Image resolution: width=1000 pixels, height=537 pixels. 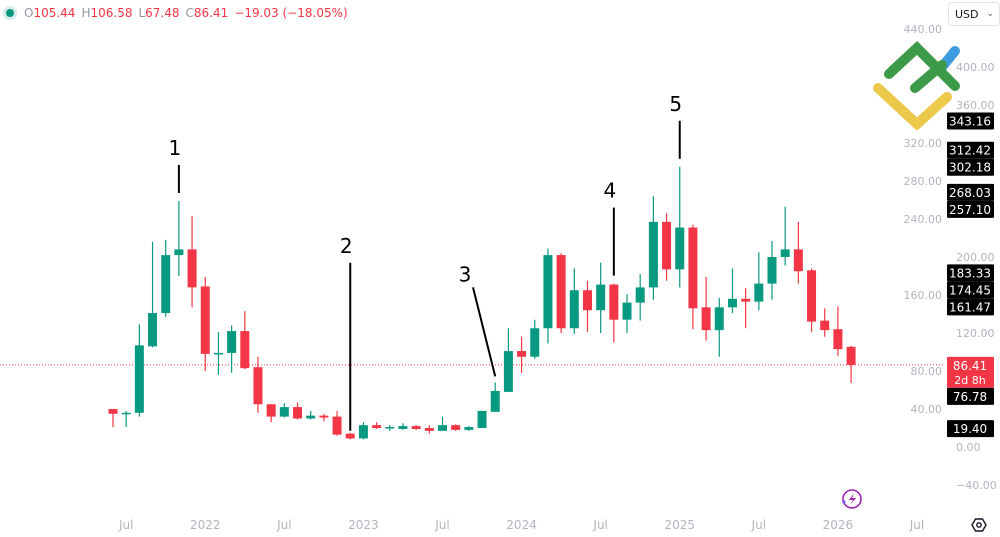 What do you see at coordinates (969, 380) in the screenshot?
I see `countdown-label: 2d 8h` at bounding box center [969, 380].